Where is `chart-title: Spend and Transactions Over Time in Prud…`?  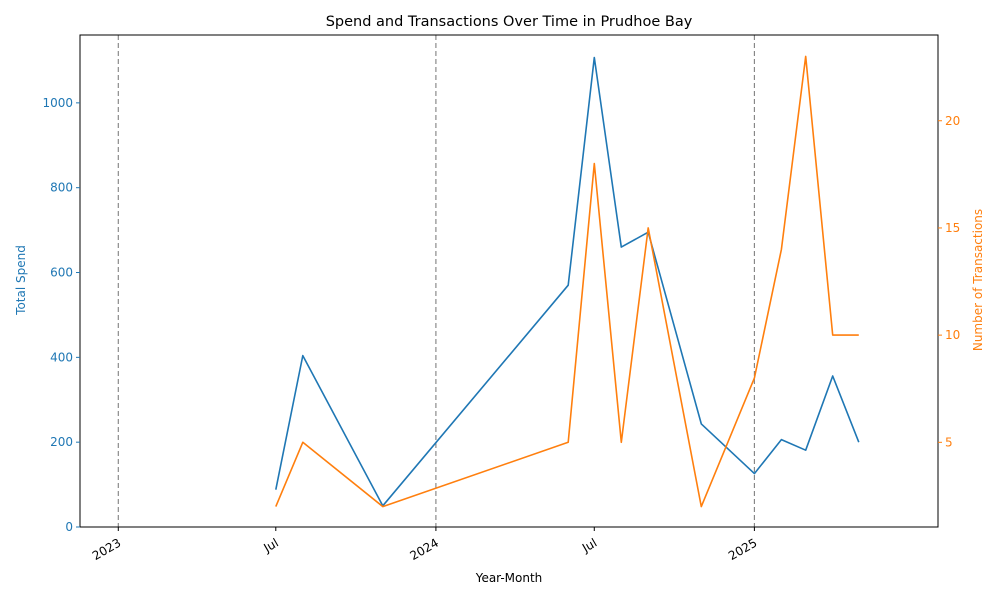
chart-title: Spend and Transactions Over Time in Prud… is located at coordinates (509, 22).